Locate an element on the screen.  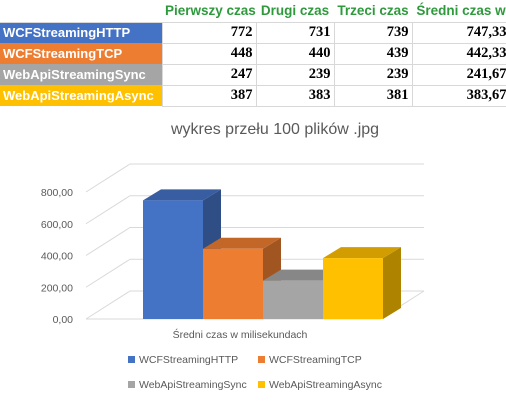
legend-label: WebApiStreamingAsync is located at coordinates (325, 385).